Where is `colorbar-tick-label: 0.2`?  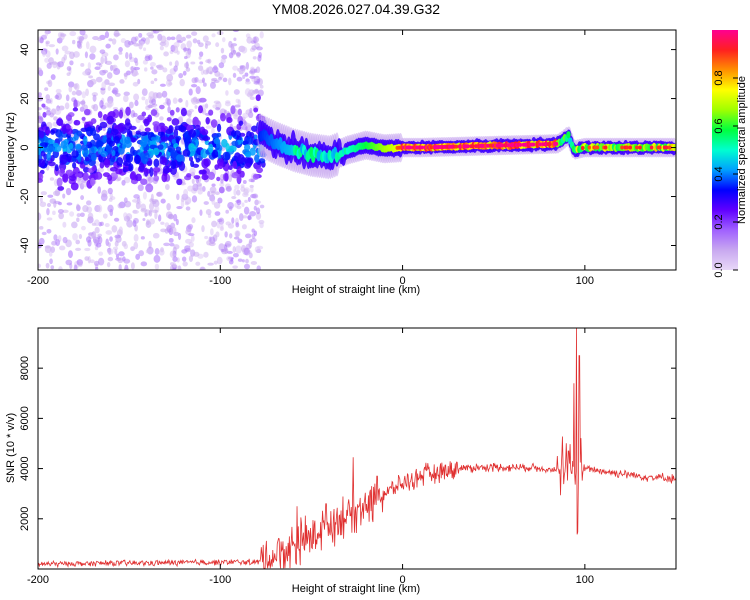
colorbar-tick-label: 0.2 is located at coordinates (719, 221).